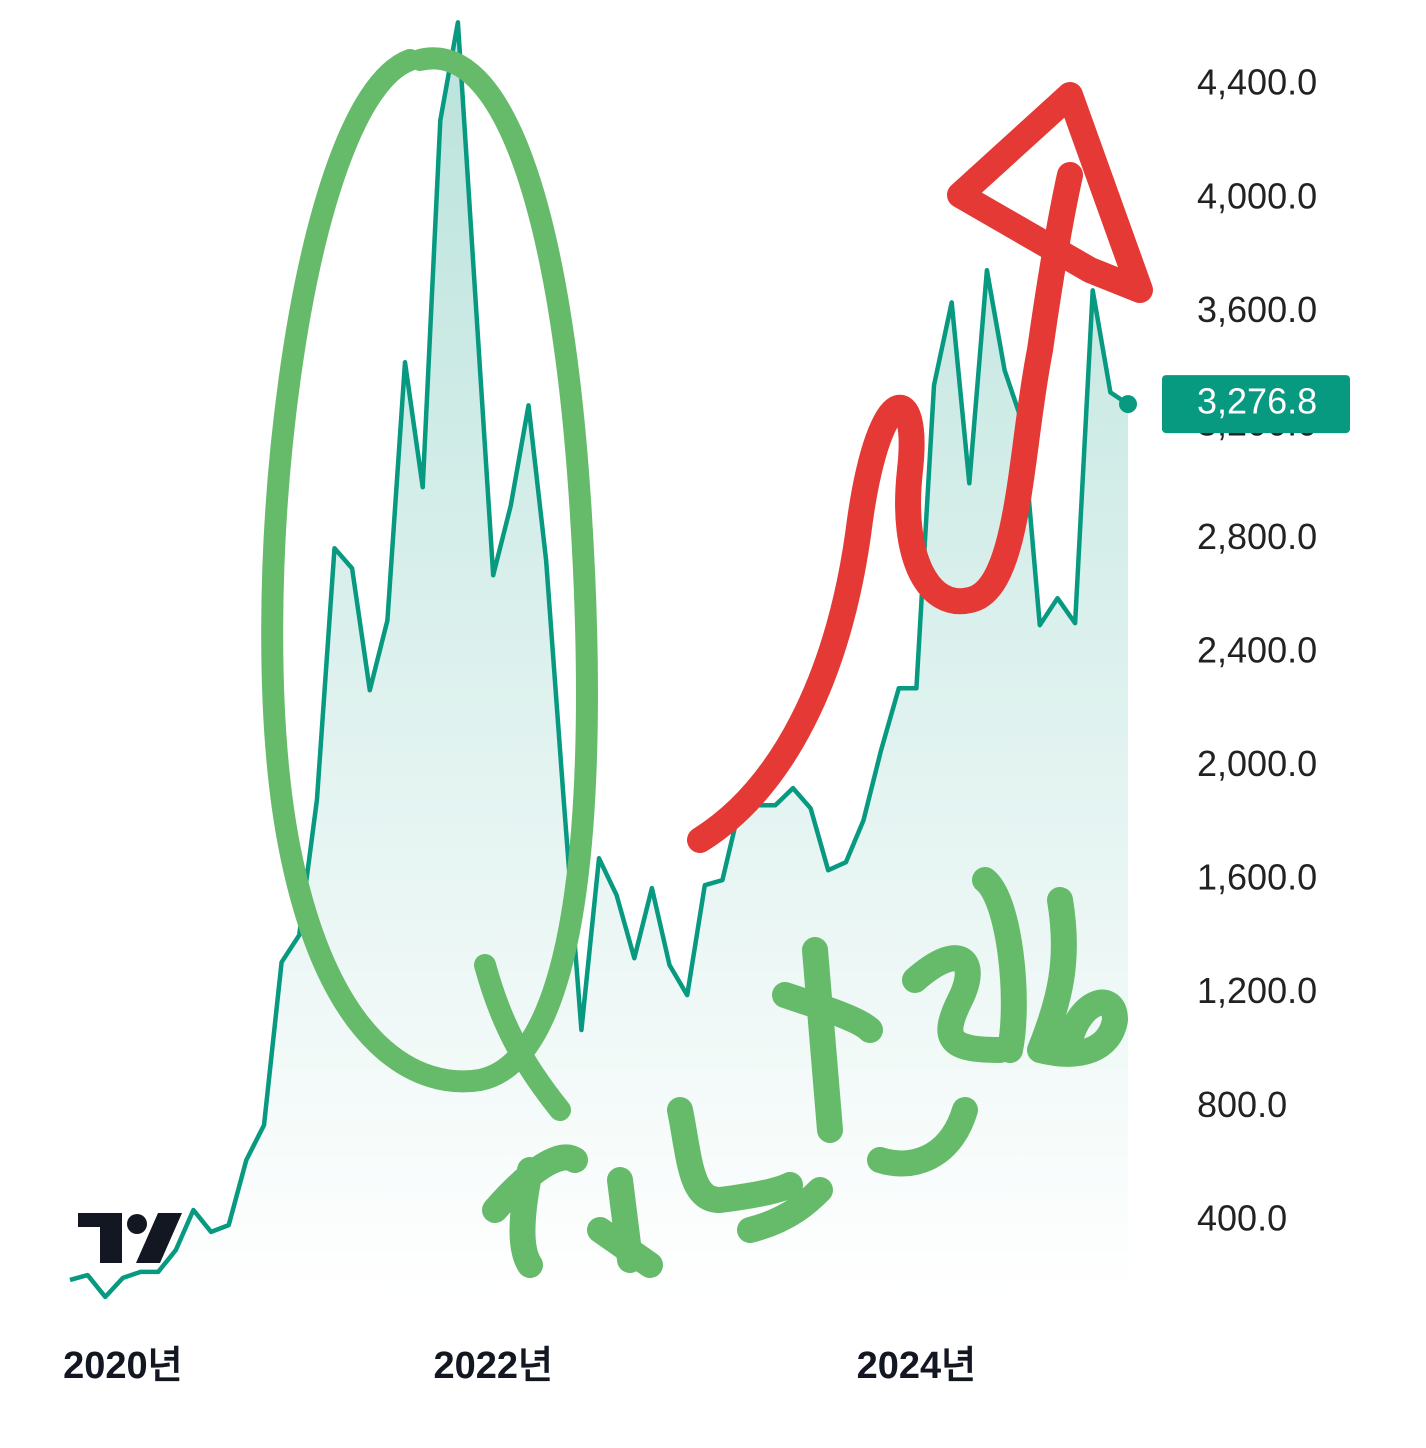 This screenshot has height=1448, width=1426. Describe the element at coordinates (917, 1366) in the screenshot. I see `x-tick-label: 2024년` at that location.